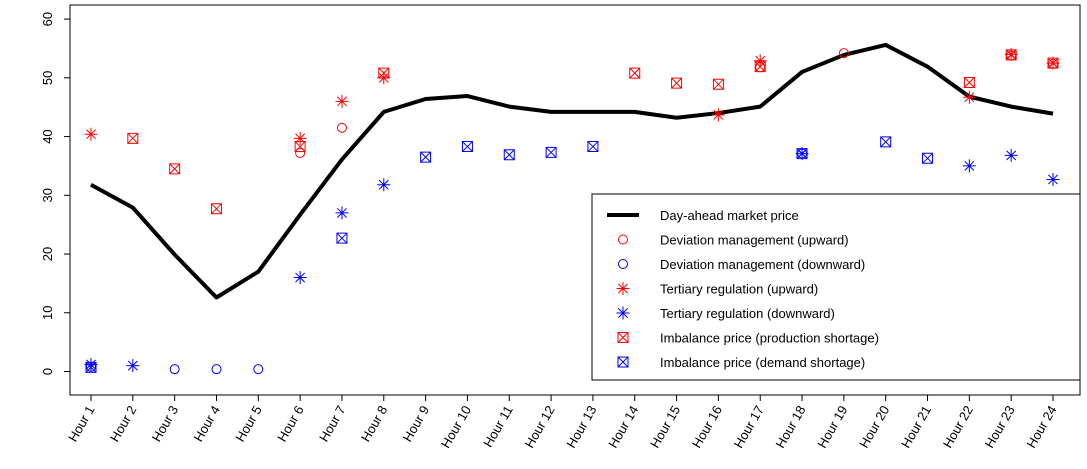 The image size is (1087, 469). I want to click on x-tick-label: Hour 2, so click(123, 423).